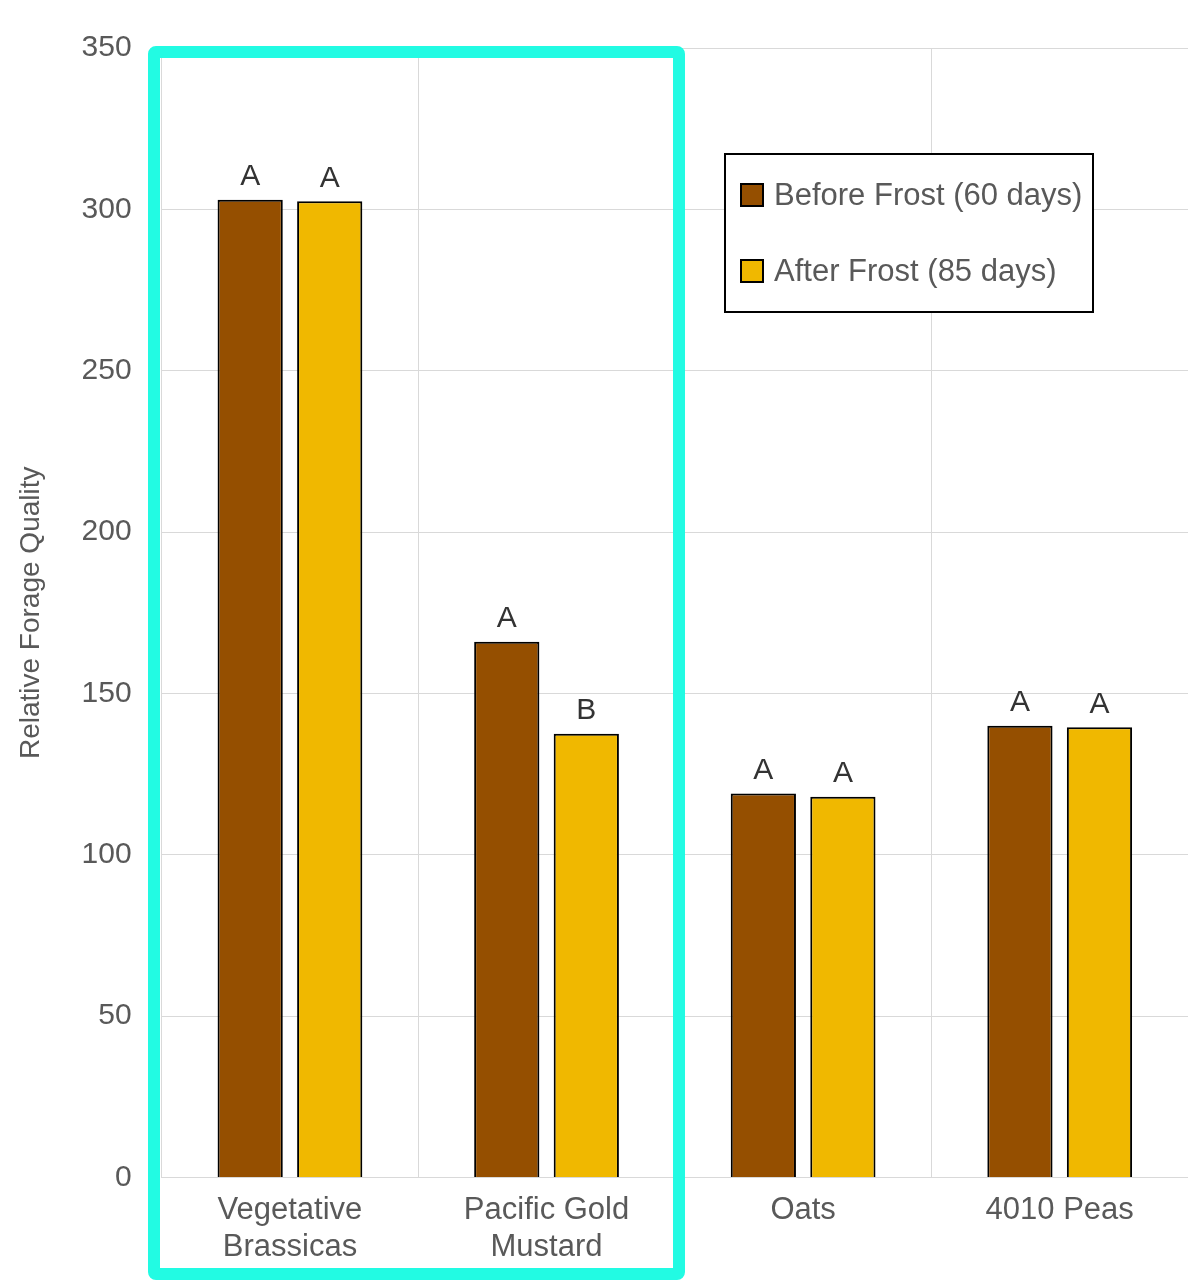 Image resolution: width=1188 pixels, height=1288 pixels. What do you see at coordinates (106, 691) in the screenshot?
I see `y-tick-label: 150` at bounding box center [106, 691].